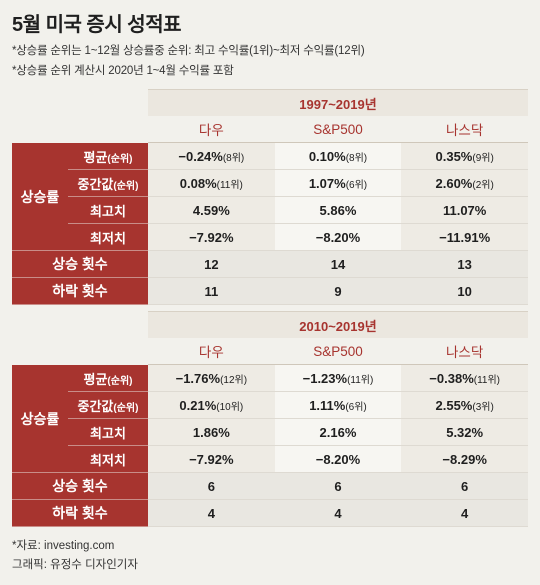 The width and height of the screenshot is (540, 585). I want to click on table-row: 최고치 4.59% 5.86% 11.07%, so click(270, 210).